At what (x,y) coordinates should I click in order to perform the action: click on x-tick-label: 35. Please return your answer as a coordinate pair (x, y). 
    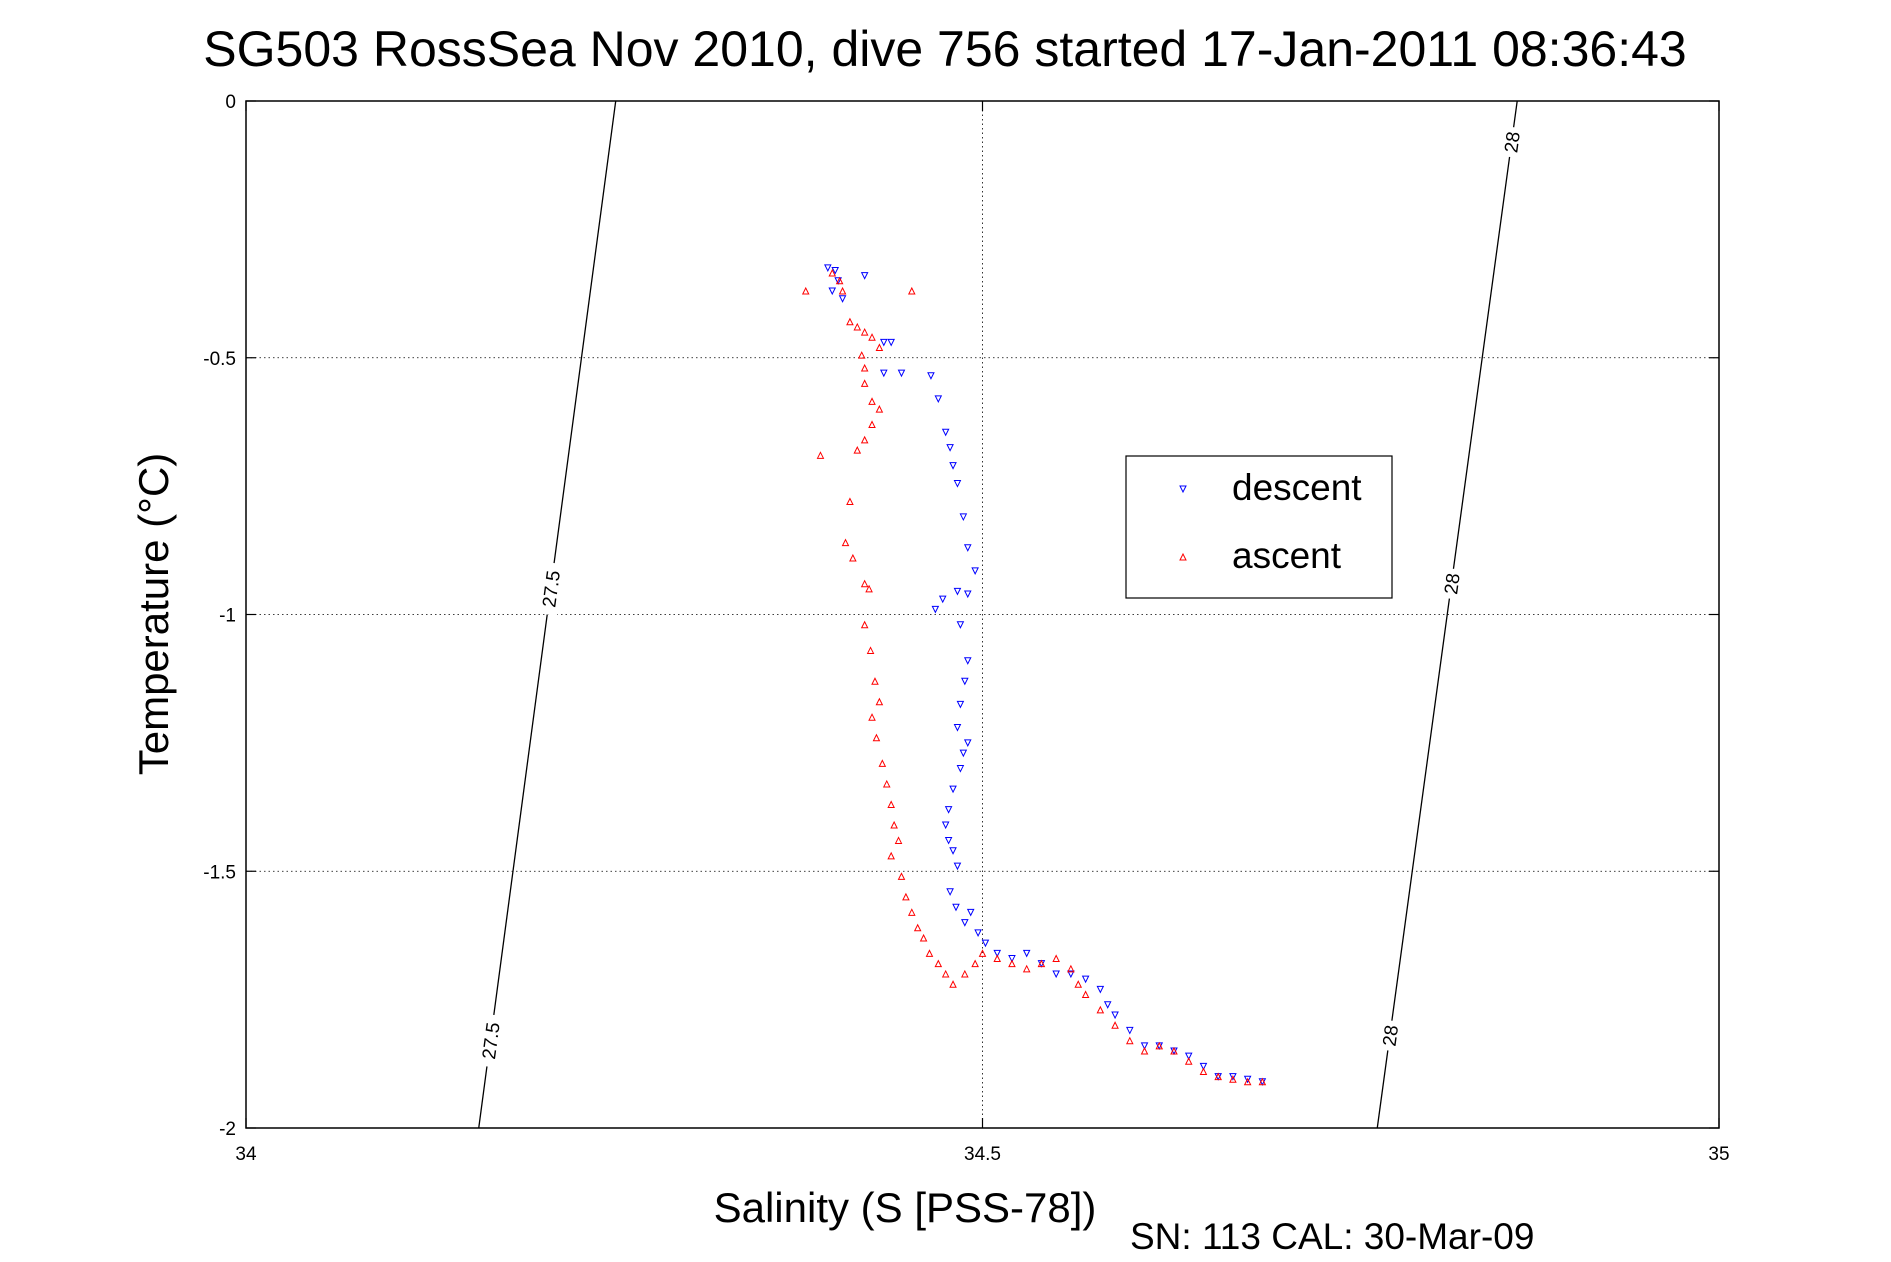
    Looking at the image, I should click on (1718, 1154).